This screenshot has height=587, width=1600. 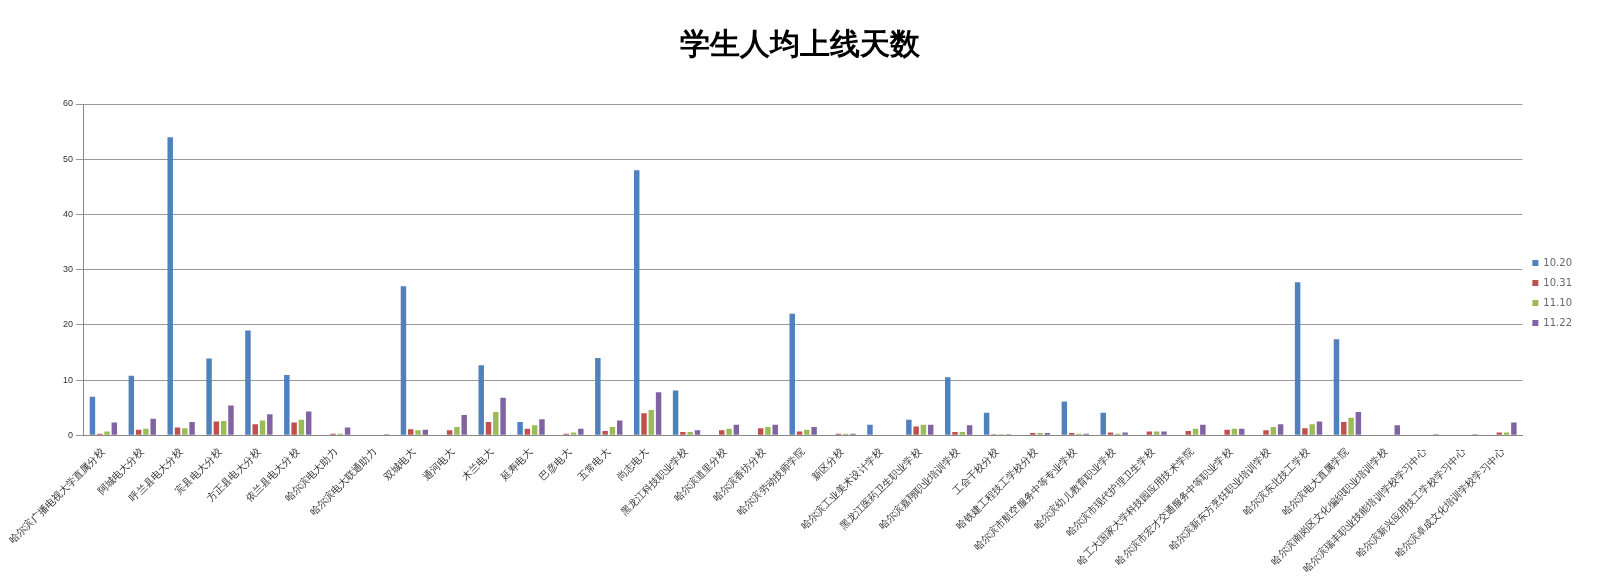 I want to click on y-tick-label: 60, so click(x=67, y=103).